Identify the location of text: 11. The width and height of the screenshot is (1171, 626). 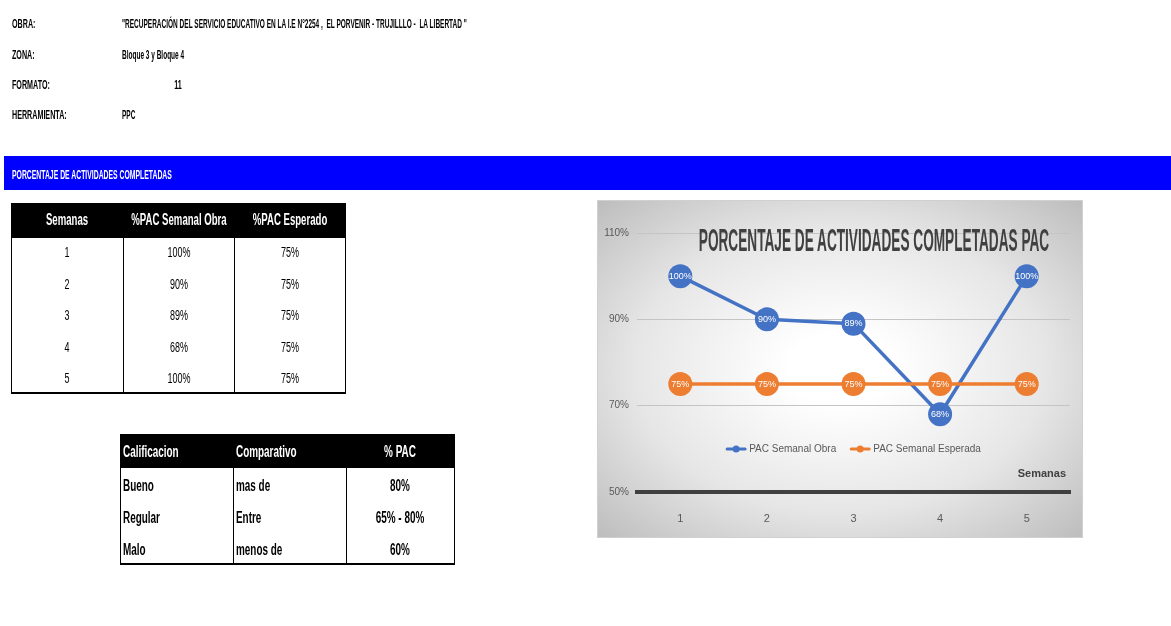
(178, 84).